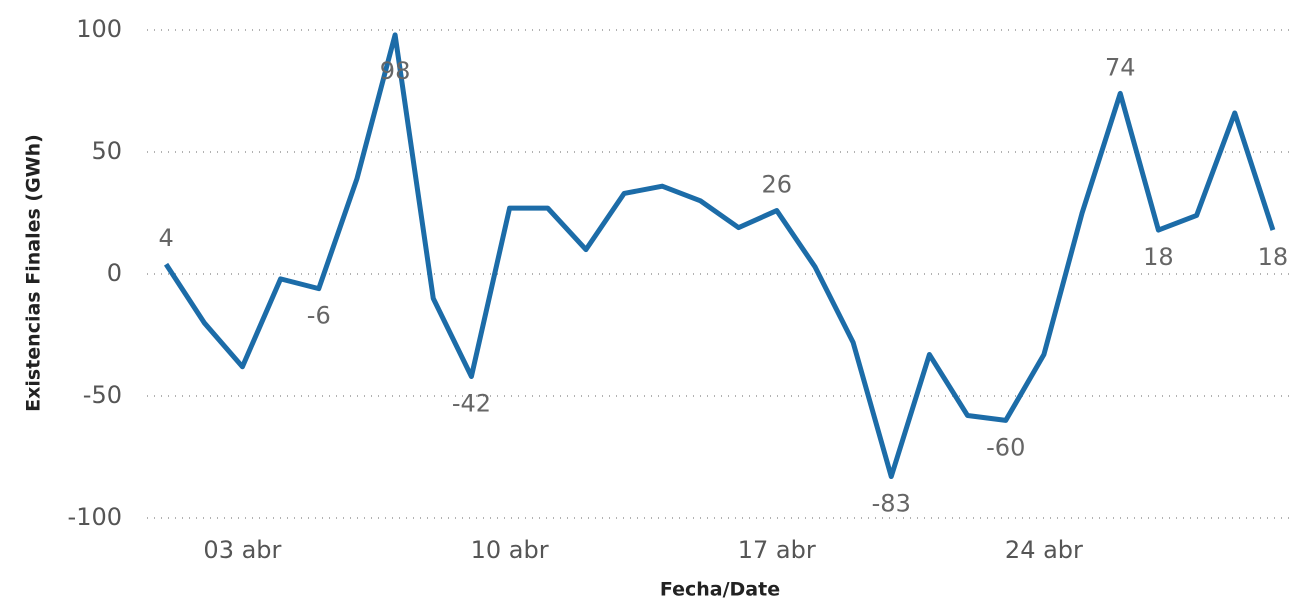 This screenshot has height=602, width=1295. What do you see at coordinates (99, 29) in the screenshot?
I see `y-tick-label: 100` at bounding box center [99, 29].